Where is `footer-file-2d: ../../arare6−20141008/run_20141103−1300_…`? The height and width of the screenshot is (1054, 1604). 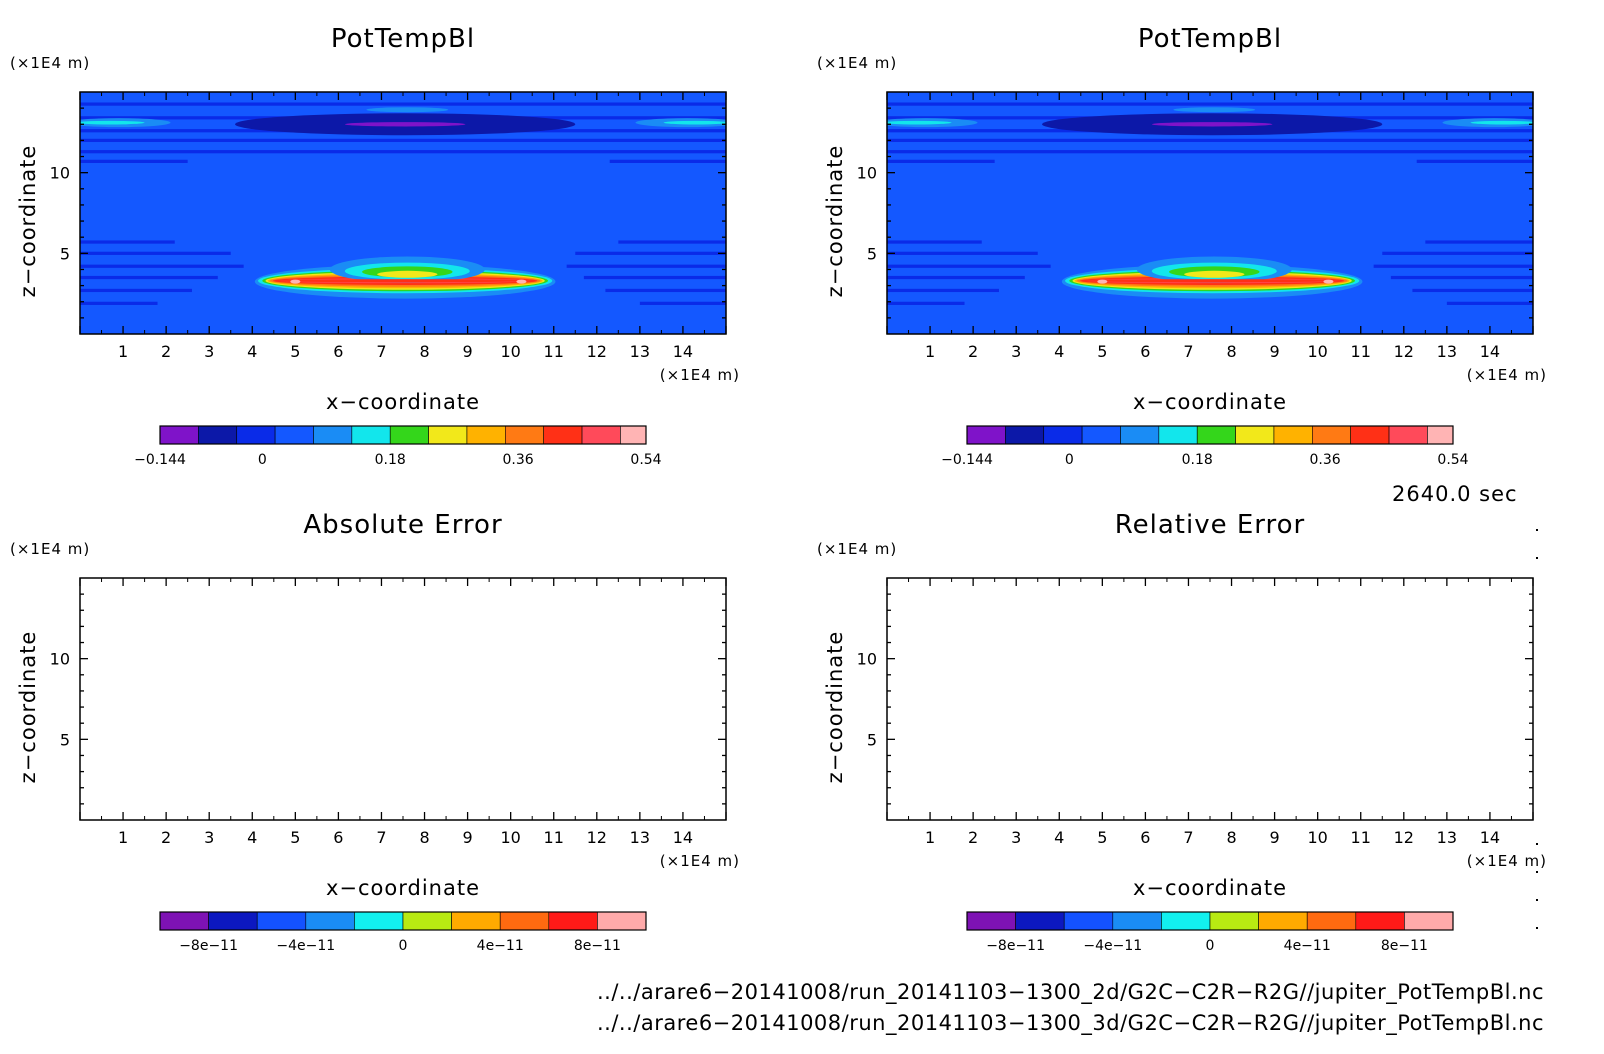 footer-file-2d: ../../arare6−20141008/run_20141103−1300_… is located at coordinates (1070, 992).